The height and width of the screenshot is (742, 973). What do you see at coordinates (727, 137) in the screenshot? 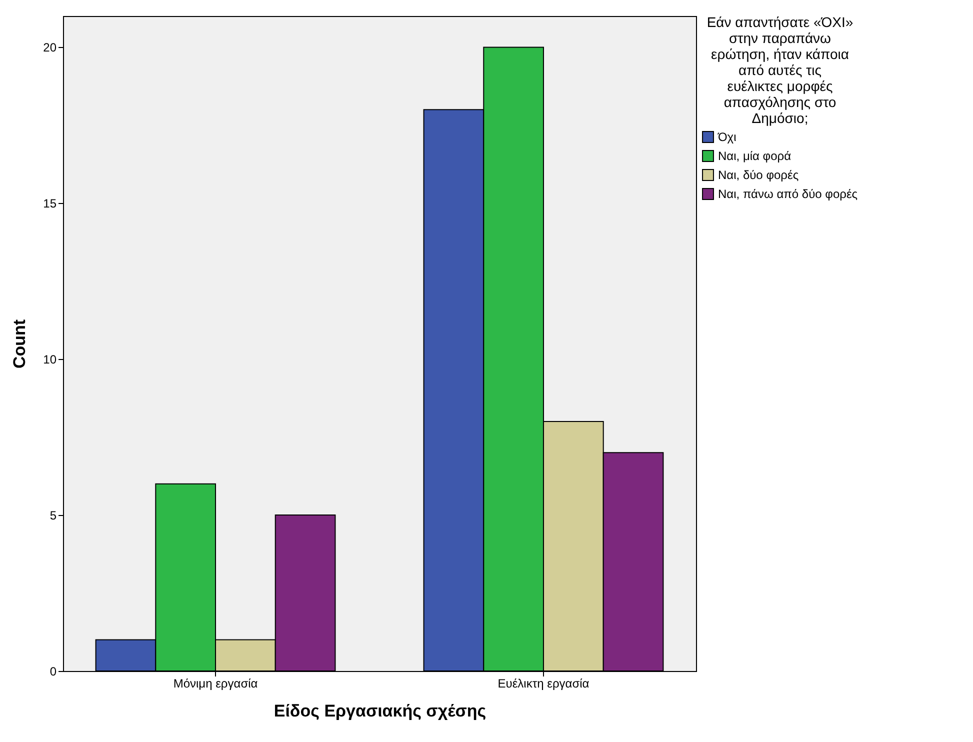
I see `legend-label: Όχι` at bounding box center [727, 137].